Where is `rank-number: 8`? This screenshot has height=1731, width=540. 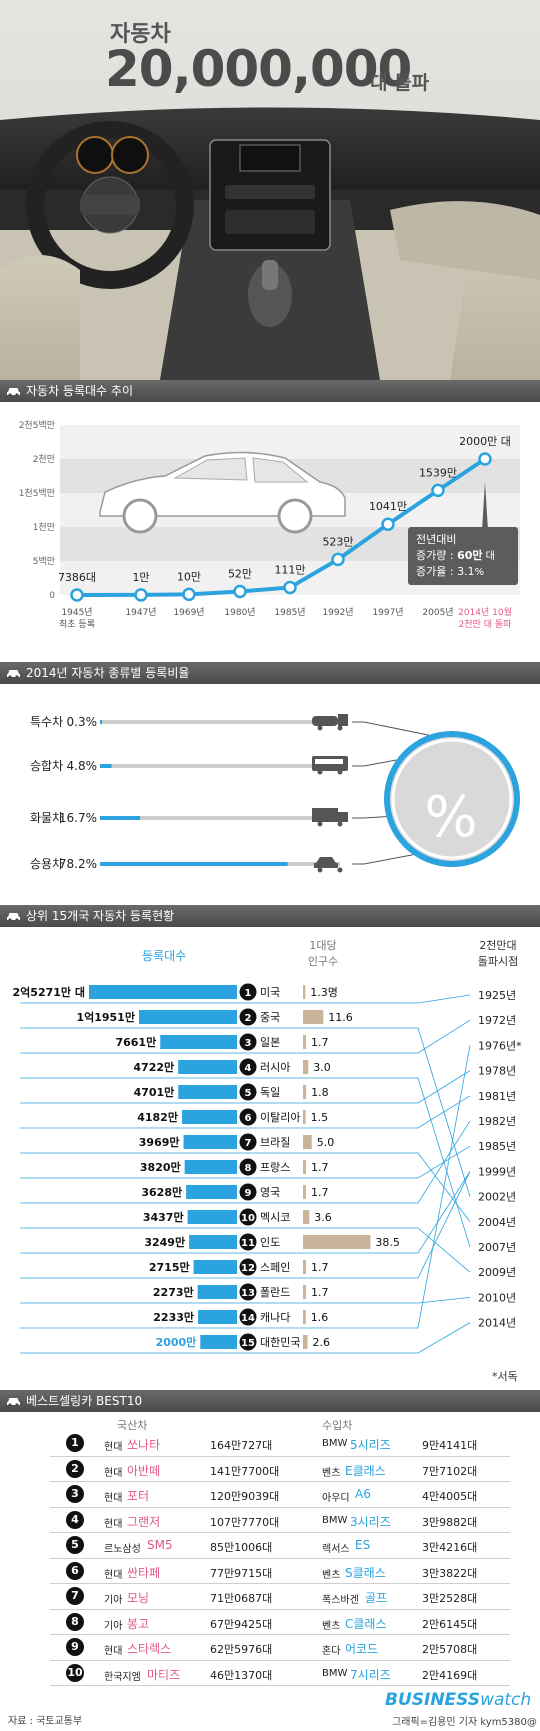 rank-number: 8 is located at coordinates (248, 1168).